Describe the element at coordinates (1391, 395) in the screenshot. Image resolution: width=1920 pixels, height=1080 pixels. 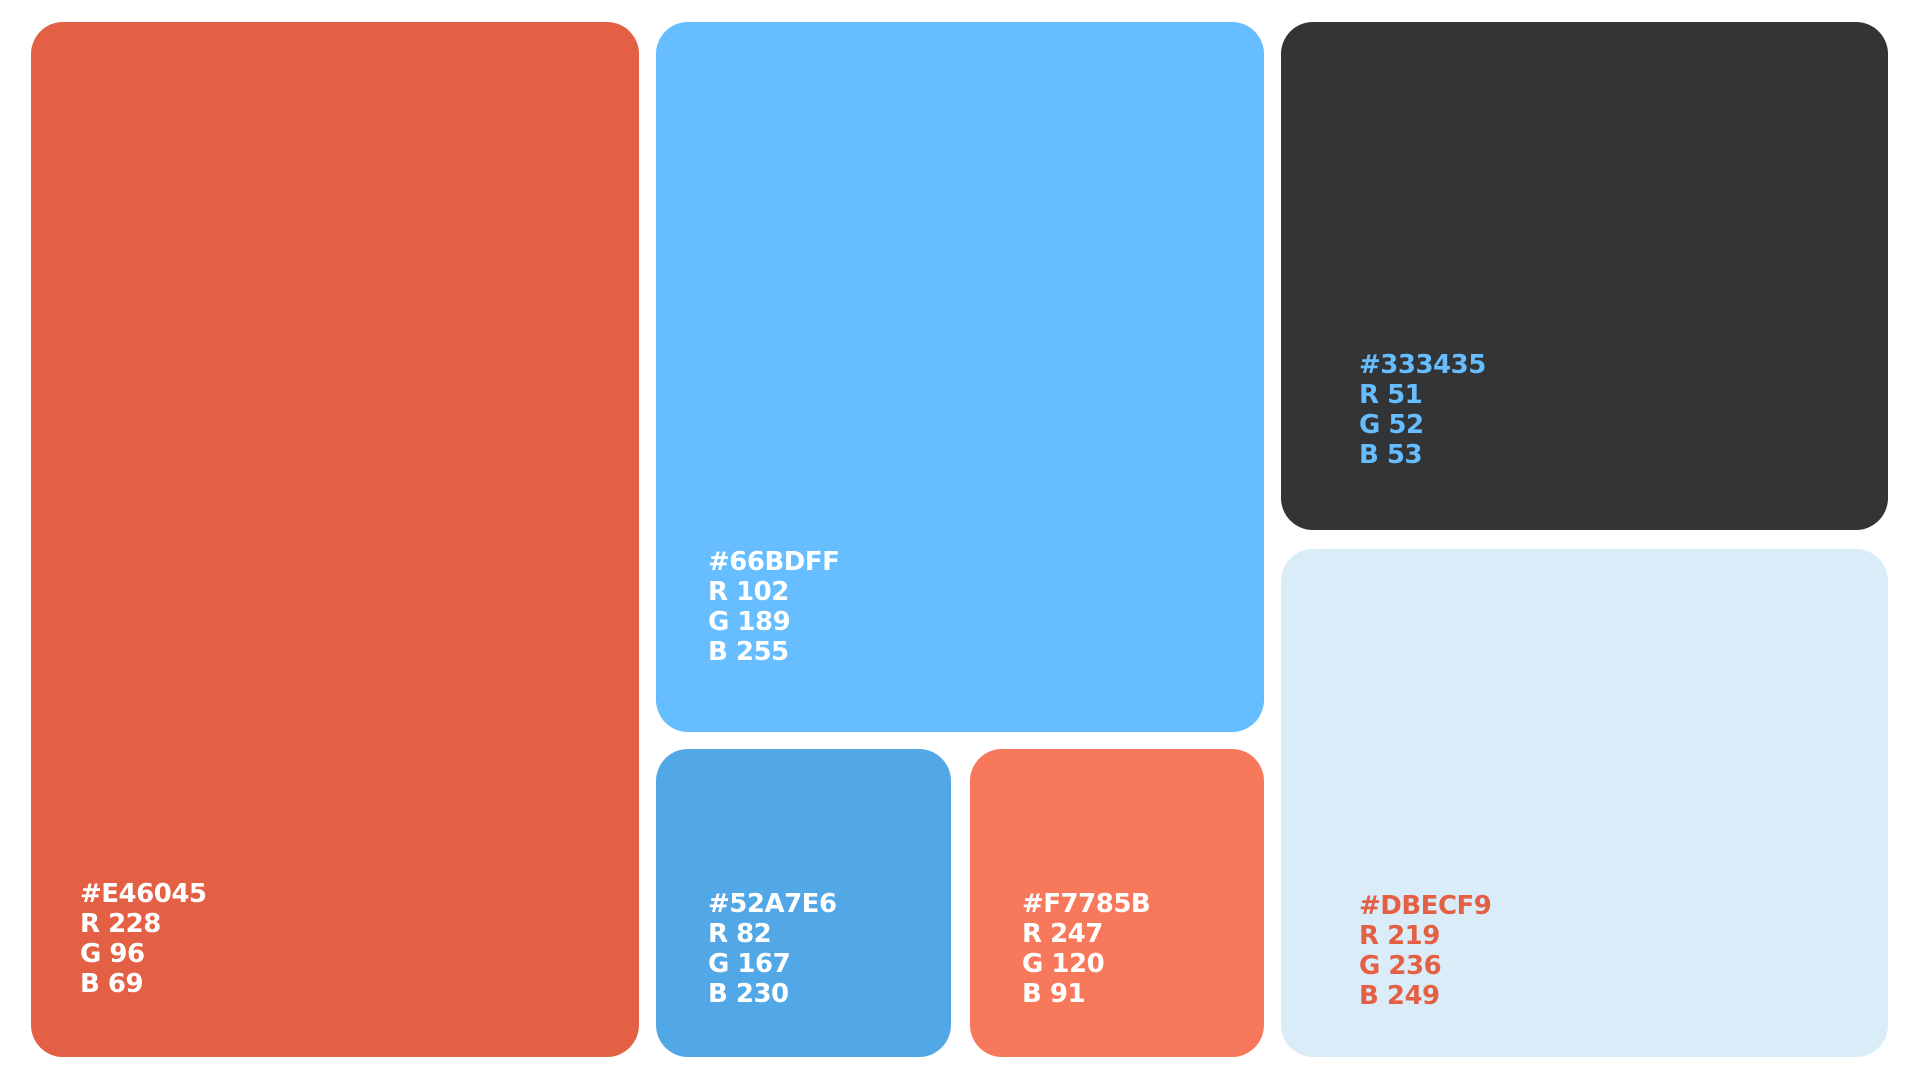
I see `rgb-value: R 51` at that location.